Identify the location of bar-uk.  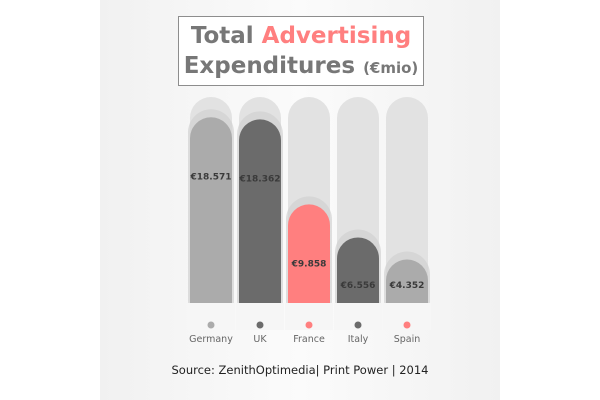
(260, 221).